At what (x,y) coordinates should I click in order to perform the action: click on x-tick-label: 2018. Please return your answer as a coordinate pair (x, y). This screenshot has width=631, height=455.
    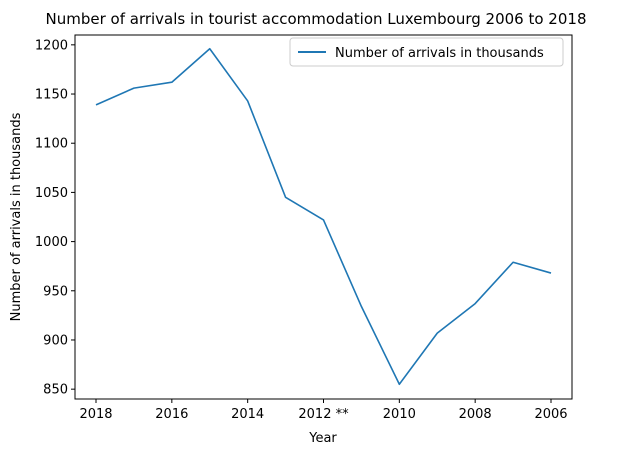
    Looking at the image, I should click on (95, 414).